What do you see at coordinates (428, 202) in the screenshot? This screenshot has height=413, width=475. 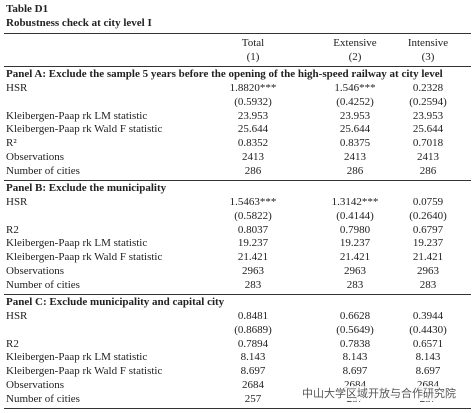 I see `cell: 0.0759` at bounding box center [428, 202].